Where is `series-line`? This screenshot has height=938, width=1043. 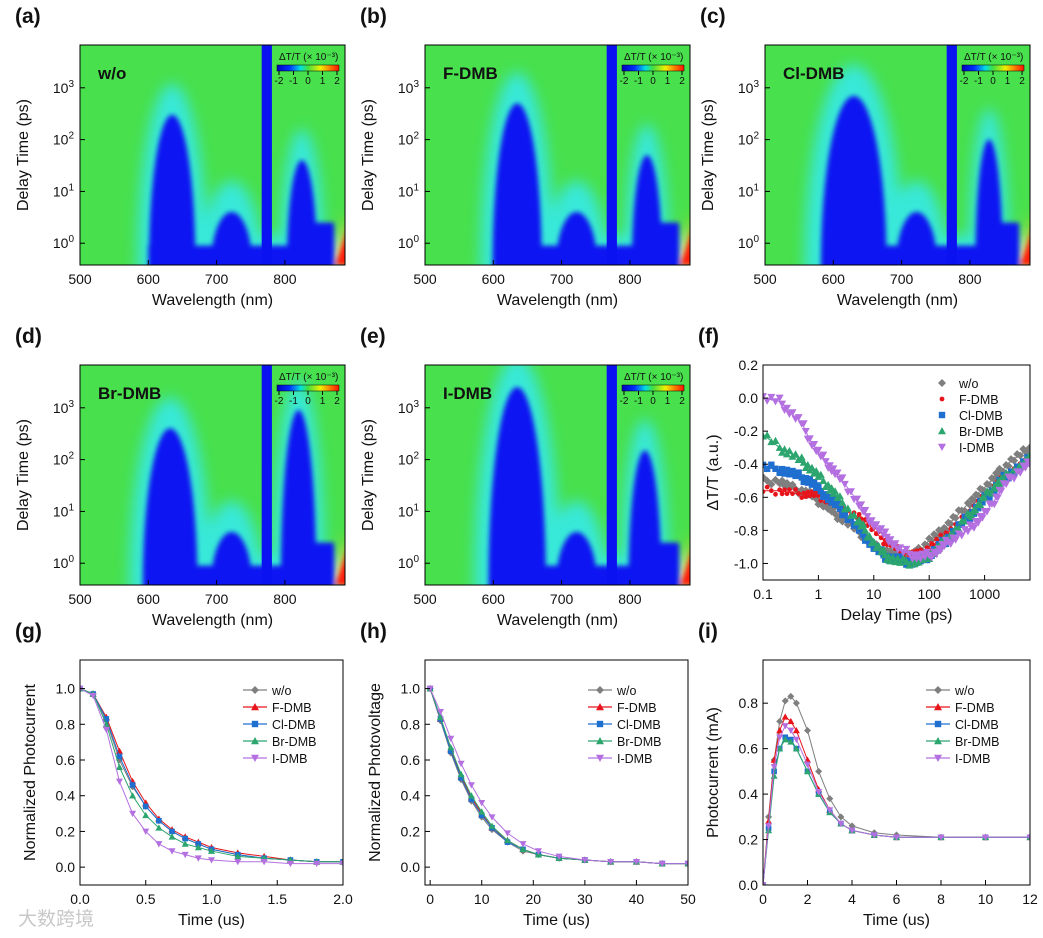
series-line is located at coordinates (896, 805).